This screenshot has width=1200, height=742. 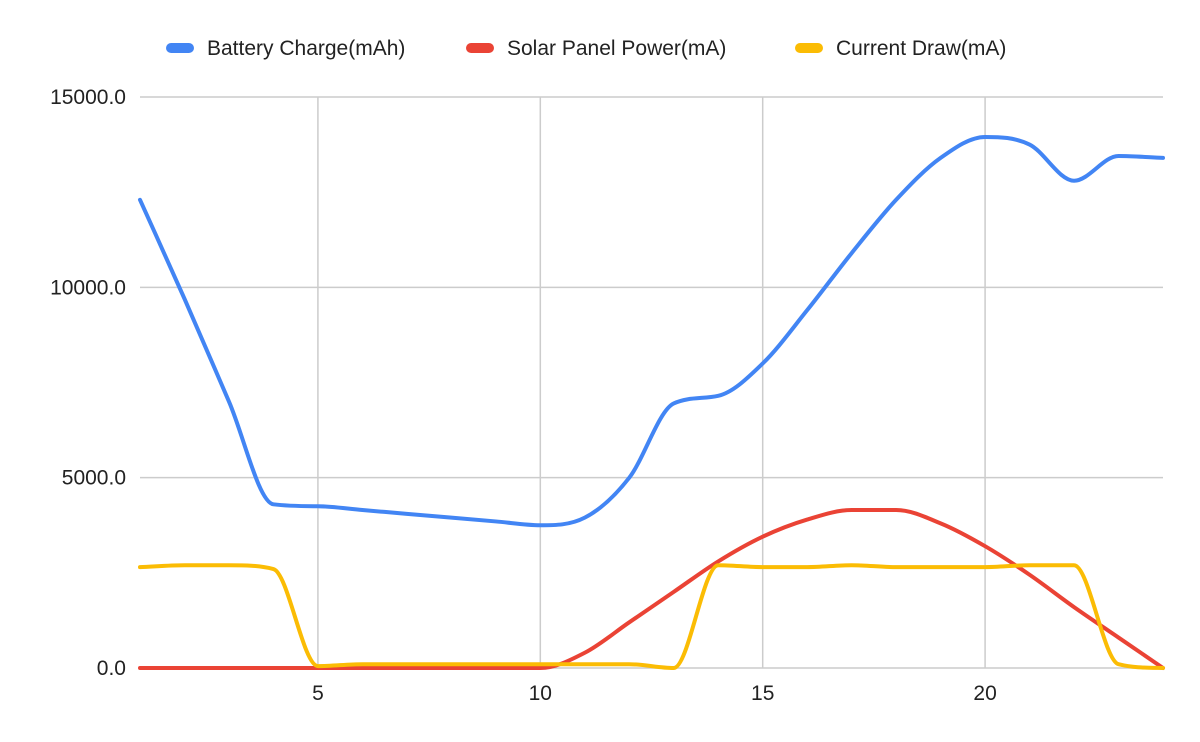 I want to click on legend-label: Current Draw(mA), so click(x=921, y=48).